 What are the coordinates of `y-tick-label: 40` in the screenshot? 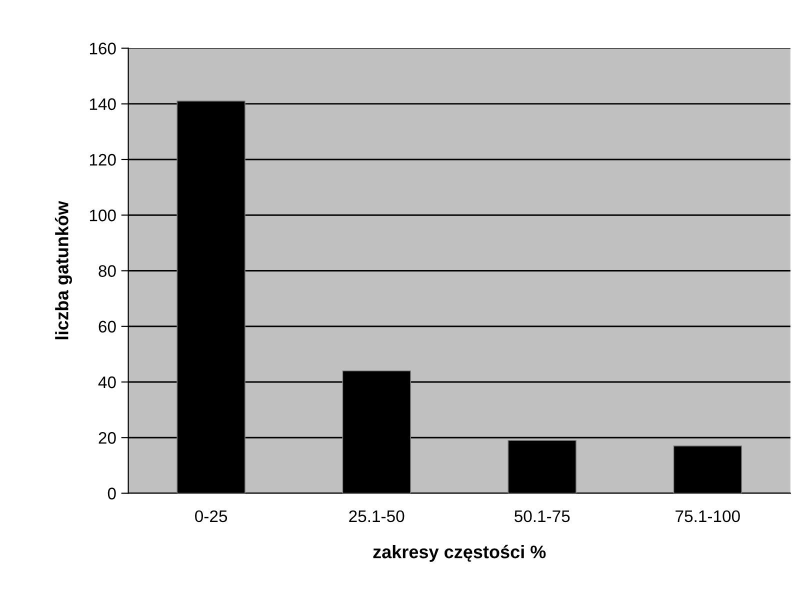 It's located at (107, 382).